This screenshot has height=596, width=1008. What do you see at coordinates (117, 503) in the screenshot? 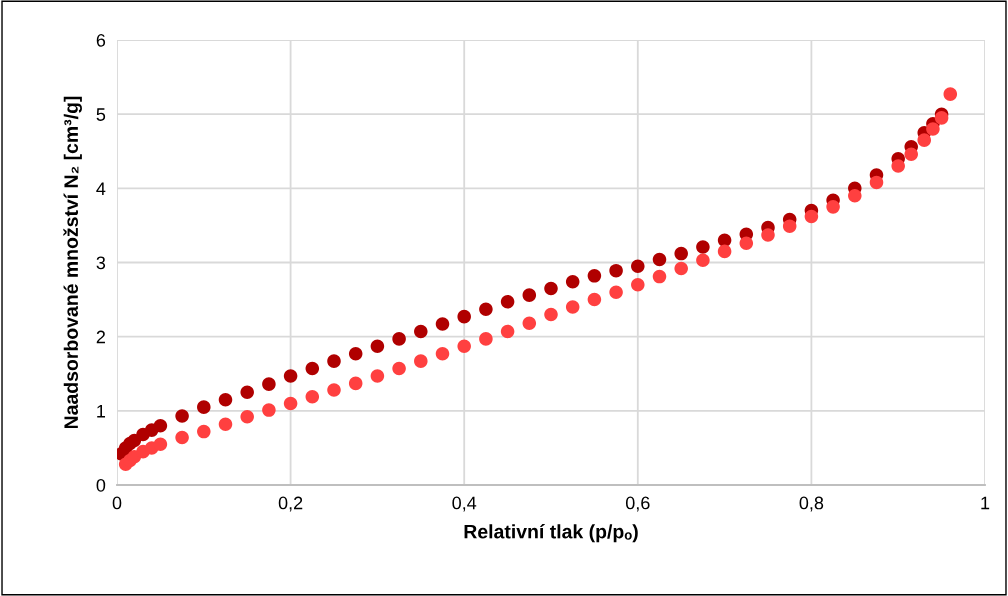
I see `x-tick-label: 0` at bounding box center [117, 503].